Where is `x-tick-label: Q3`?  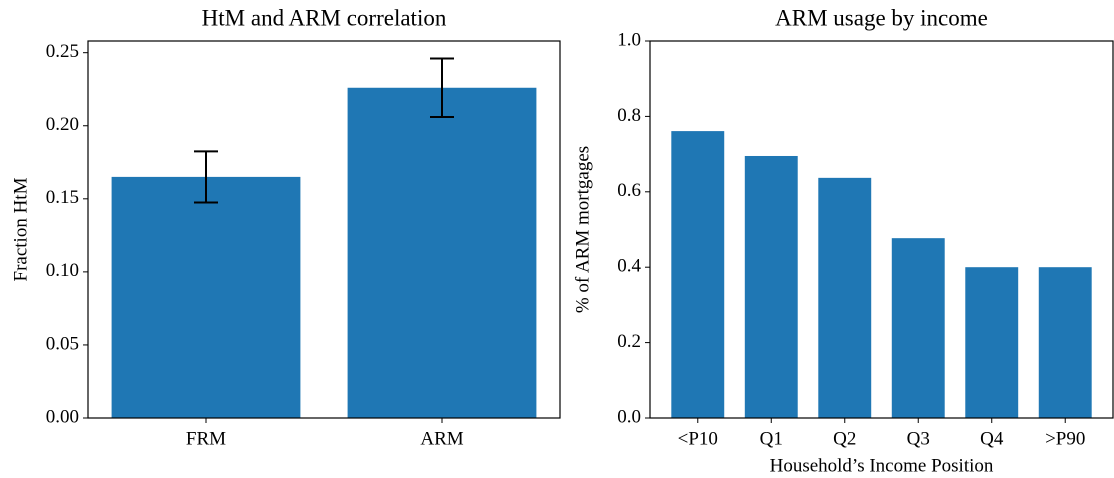 x-tick-label: Q3 is located at coordinates (918, 438).